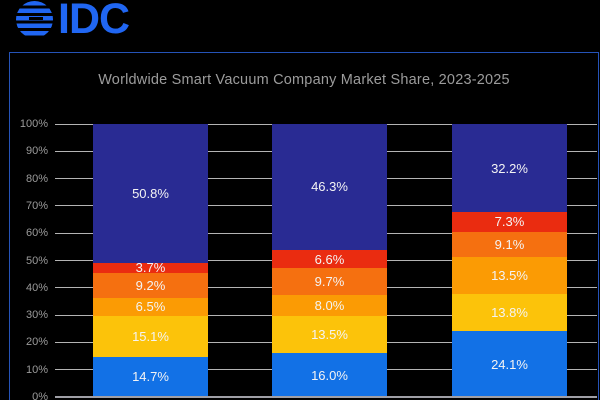 The height and width of the screenshot is (400, 600). I want to click on globe-stripes-icon, so click(34, 19).